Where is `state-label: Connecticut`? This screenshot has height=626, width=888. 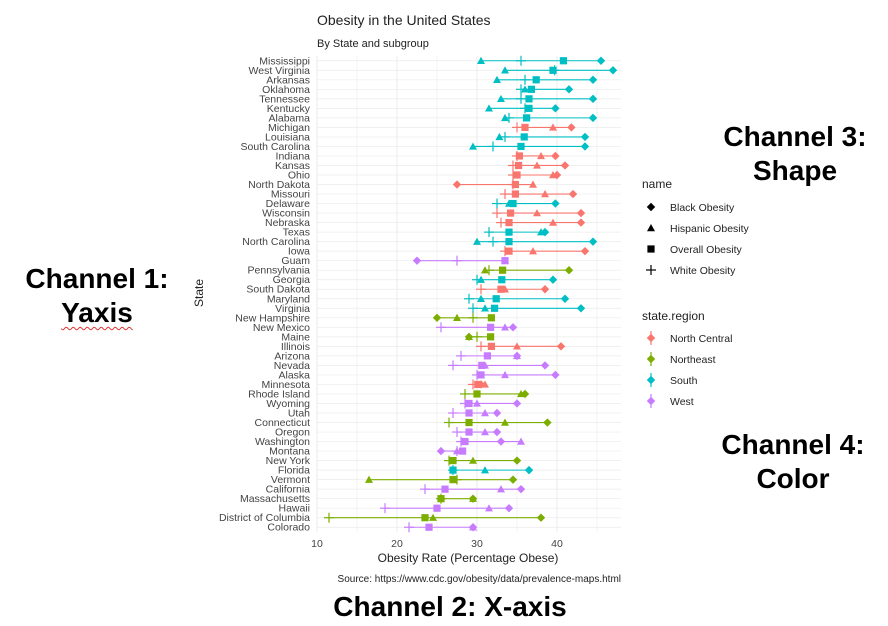 state-label: Connecticut is located at coordinates (283, 423).